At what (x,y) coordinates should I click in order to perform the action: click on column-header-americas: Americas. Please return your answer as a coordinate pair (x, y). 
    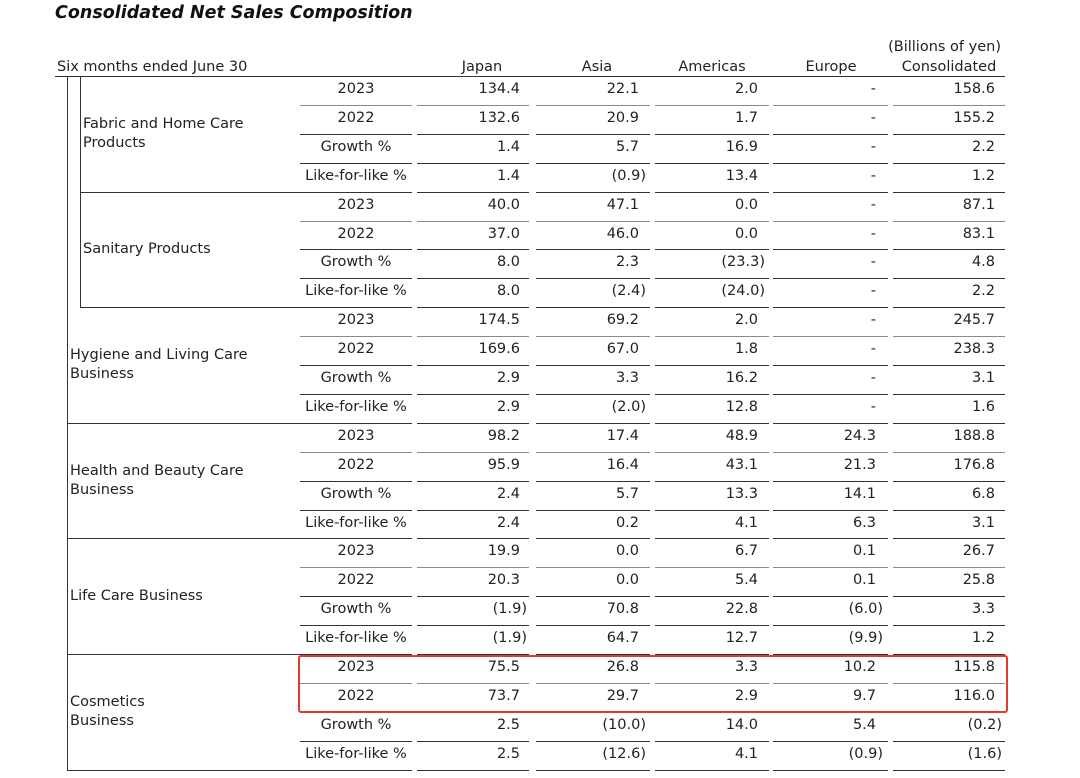
    Looking at the image, I should click on (712, 67).